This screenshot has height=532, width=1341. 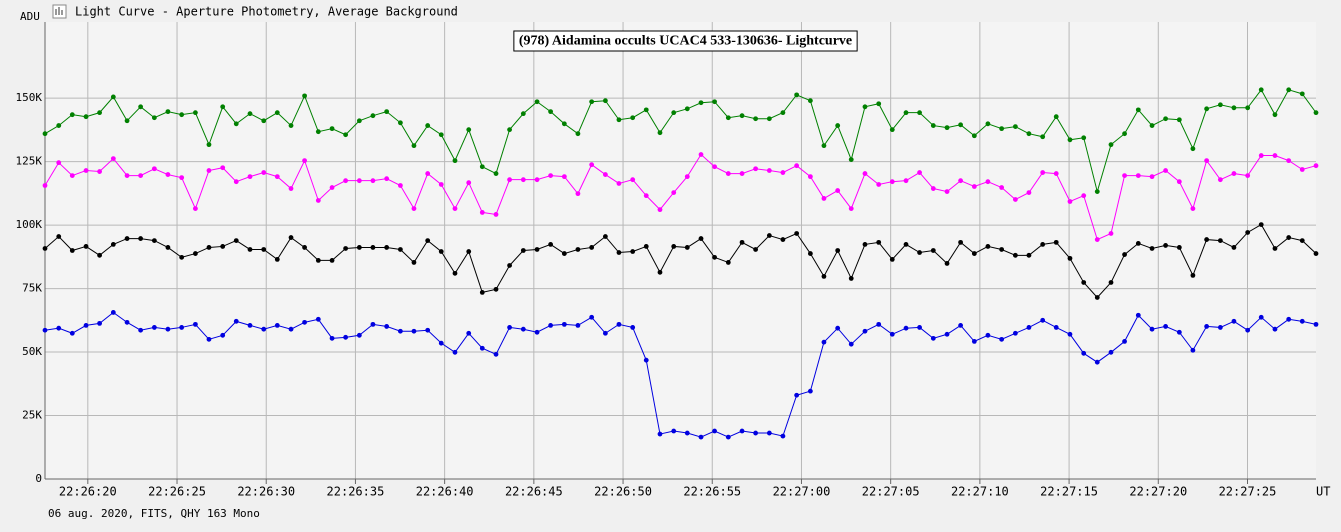 I want to click on footer: 06 aug. 2020, FITS, QHY 163 Mono, so click(x=154, y=513).